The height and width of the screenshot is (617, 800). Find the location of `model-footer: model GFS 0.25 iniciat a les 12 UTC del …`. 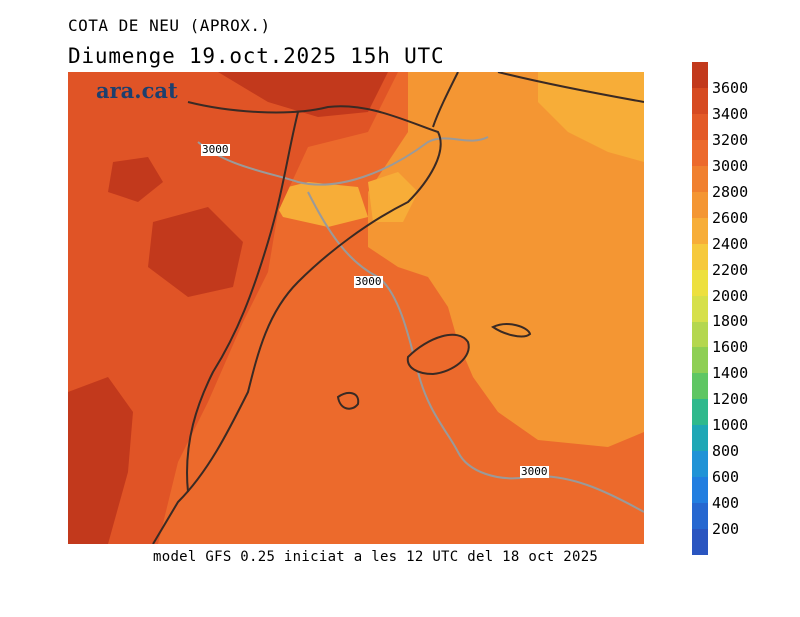

model-footer: model GFS 0.25 iniciat a les 12 UTC del … is located at coordinates (376, 557).